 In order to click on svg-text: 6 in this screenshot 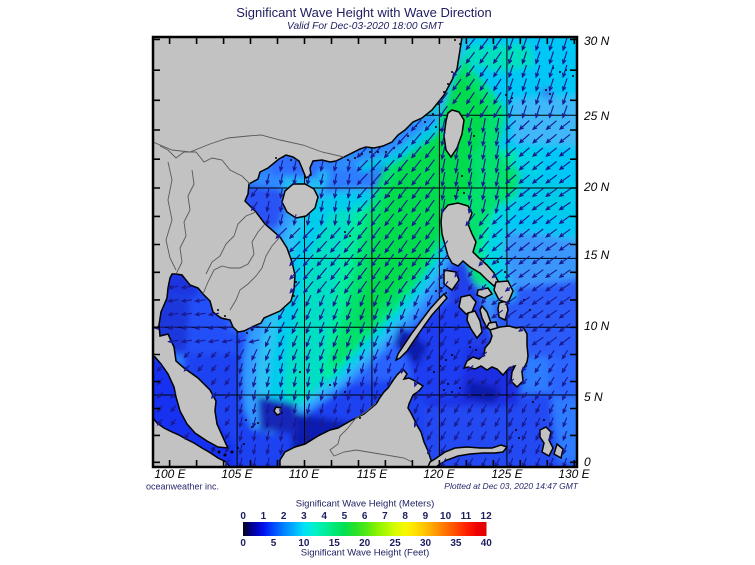, I will do `click(365, 516)`.